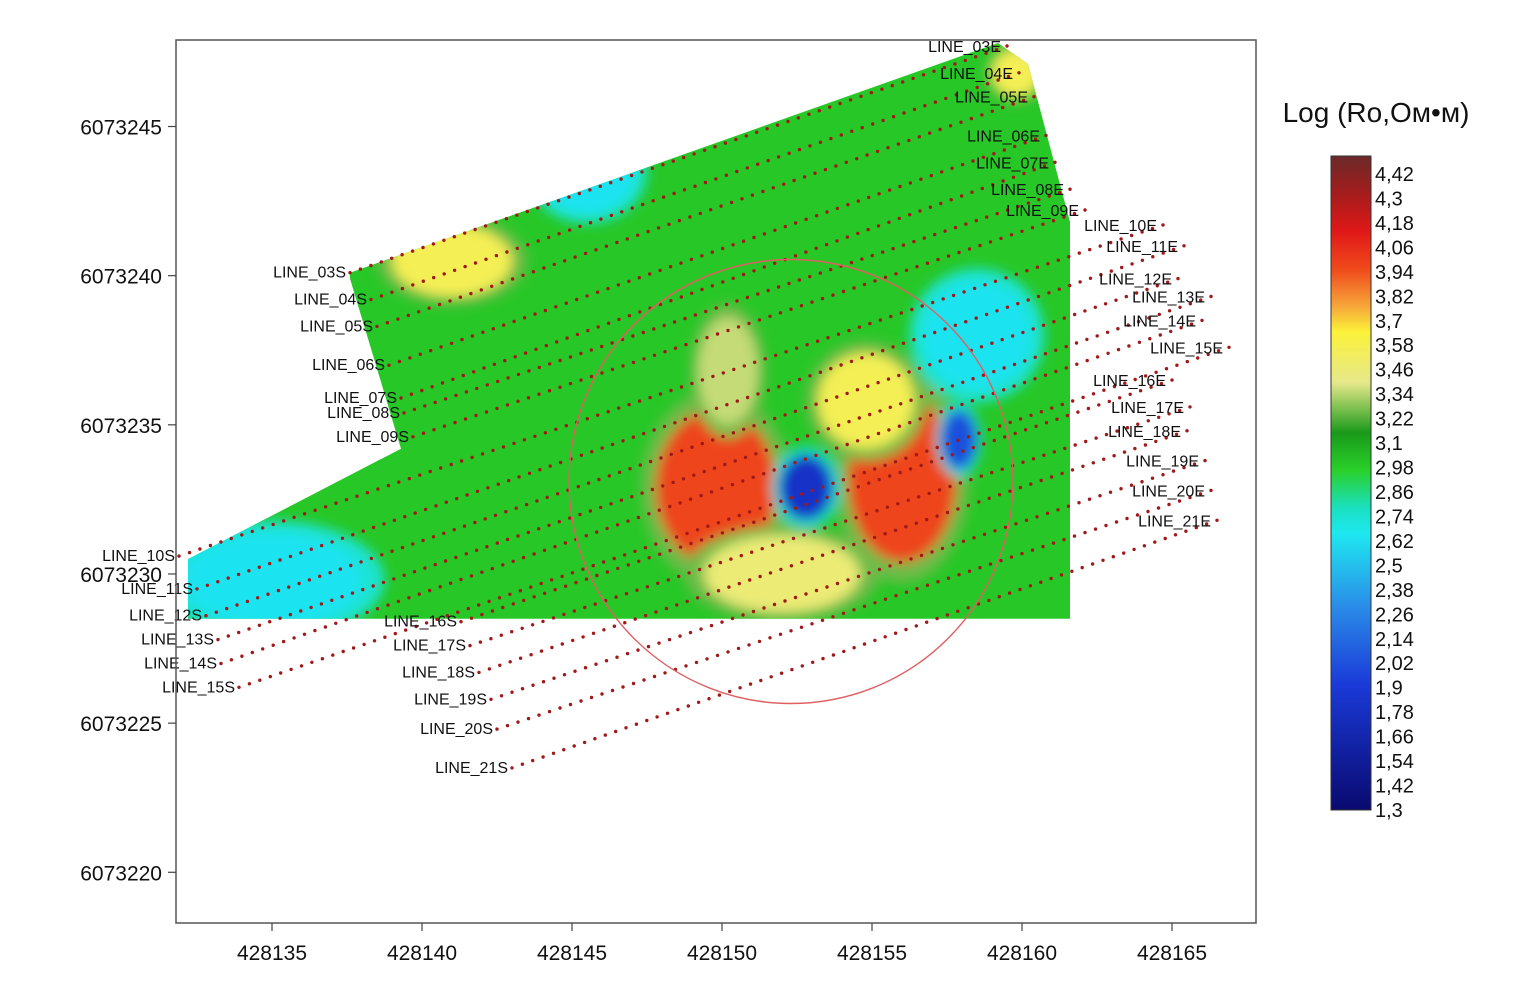 The image size is (1513, 989). What do you see at coordinates (1389, 811) in the screenshot?
I see `colorbar-tick-label: 1,3` at bounding box center [1389, 811].